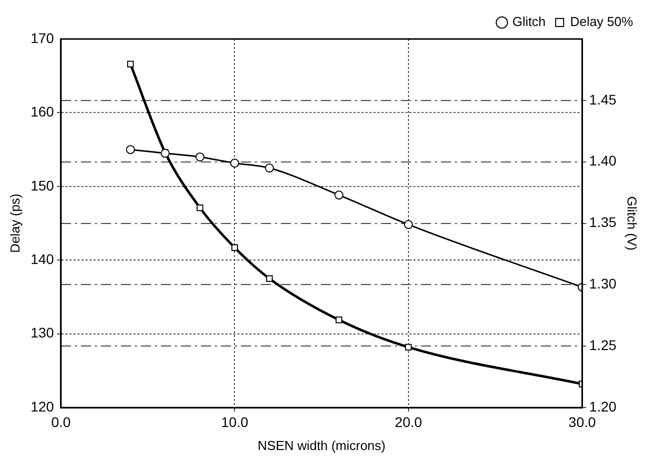  I want to click on x-tick-label: 0.0, so click(61, 422).